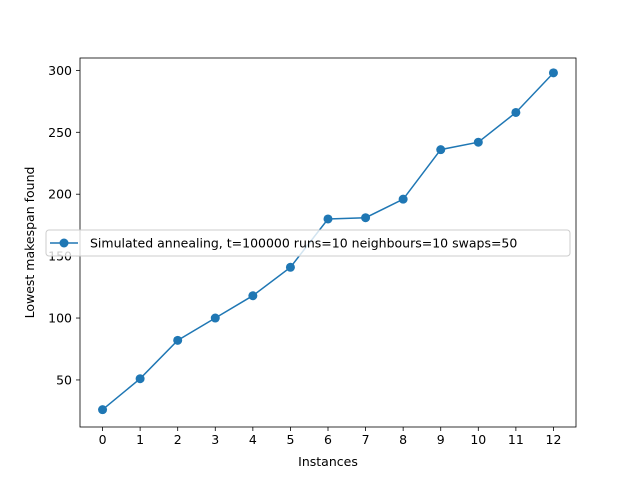 This screenshot has width=640, height=480. Describe the element at coordinates (253, 439) in the screenshot. I see `x-tick-label: 4` at that location.